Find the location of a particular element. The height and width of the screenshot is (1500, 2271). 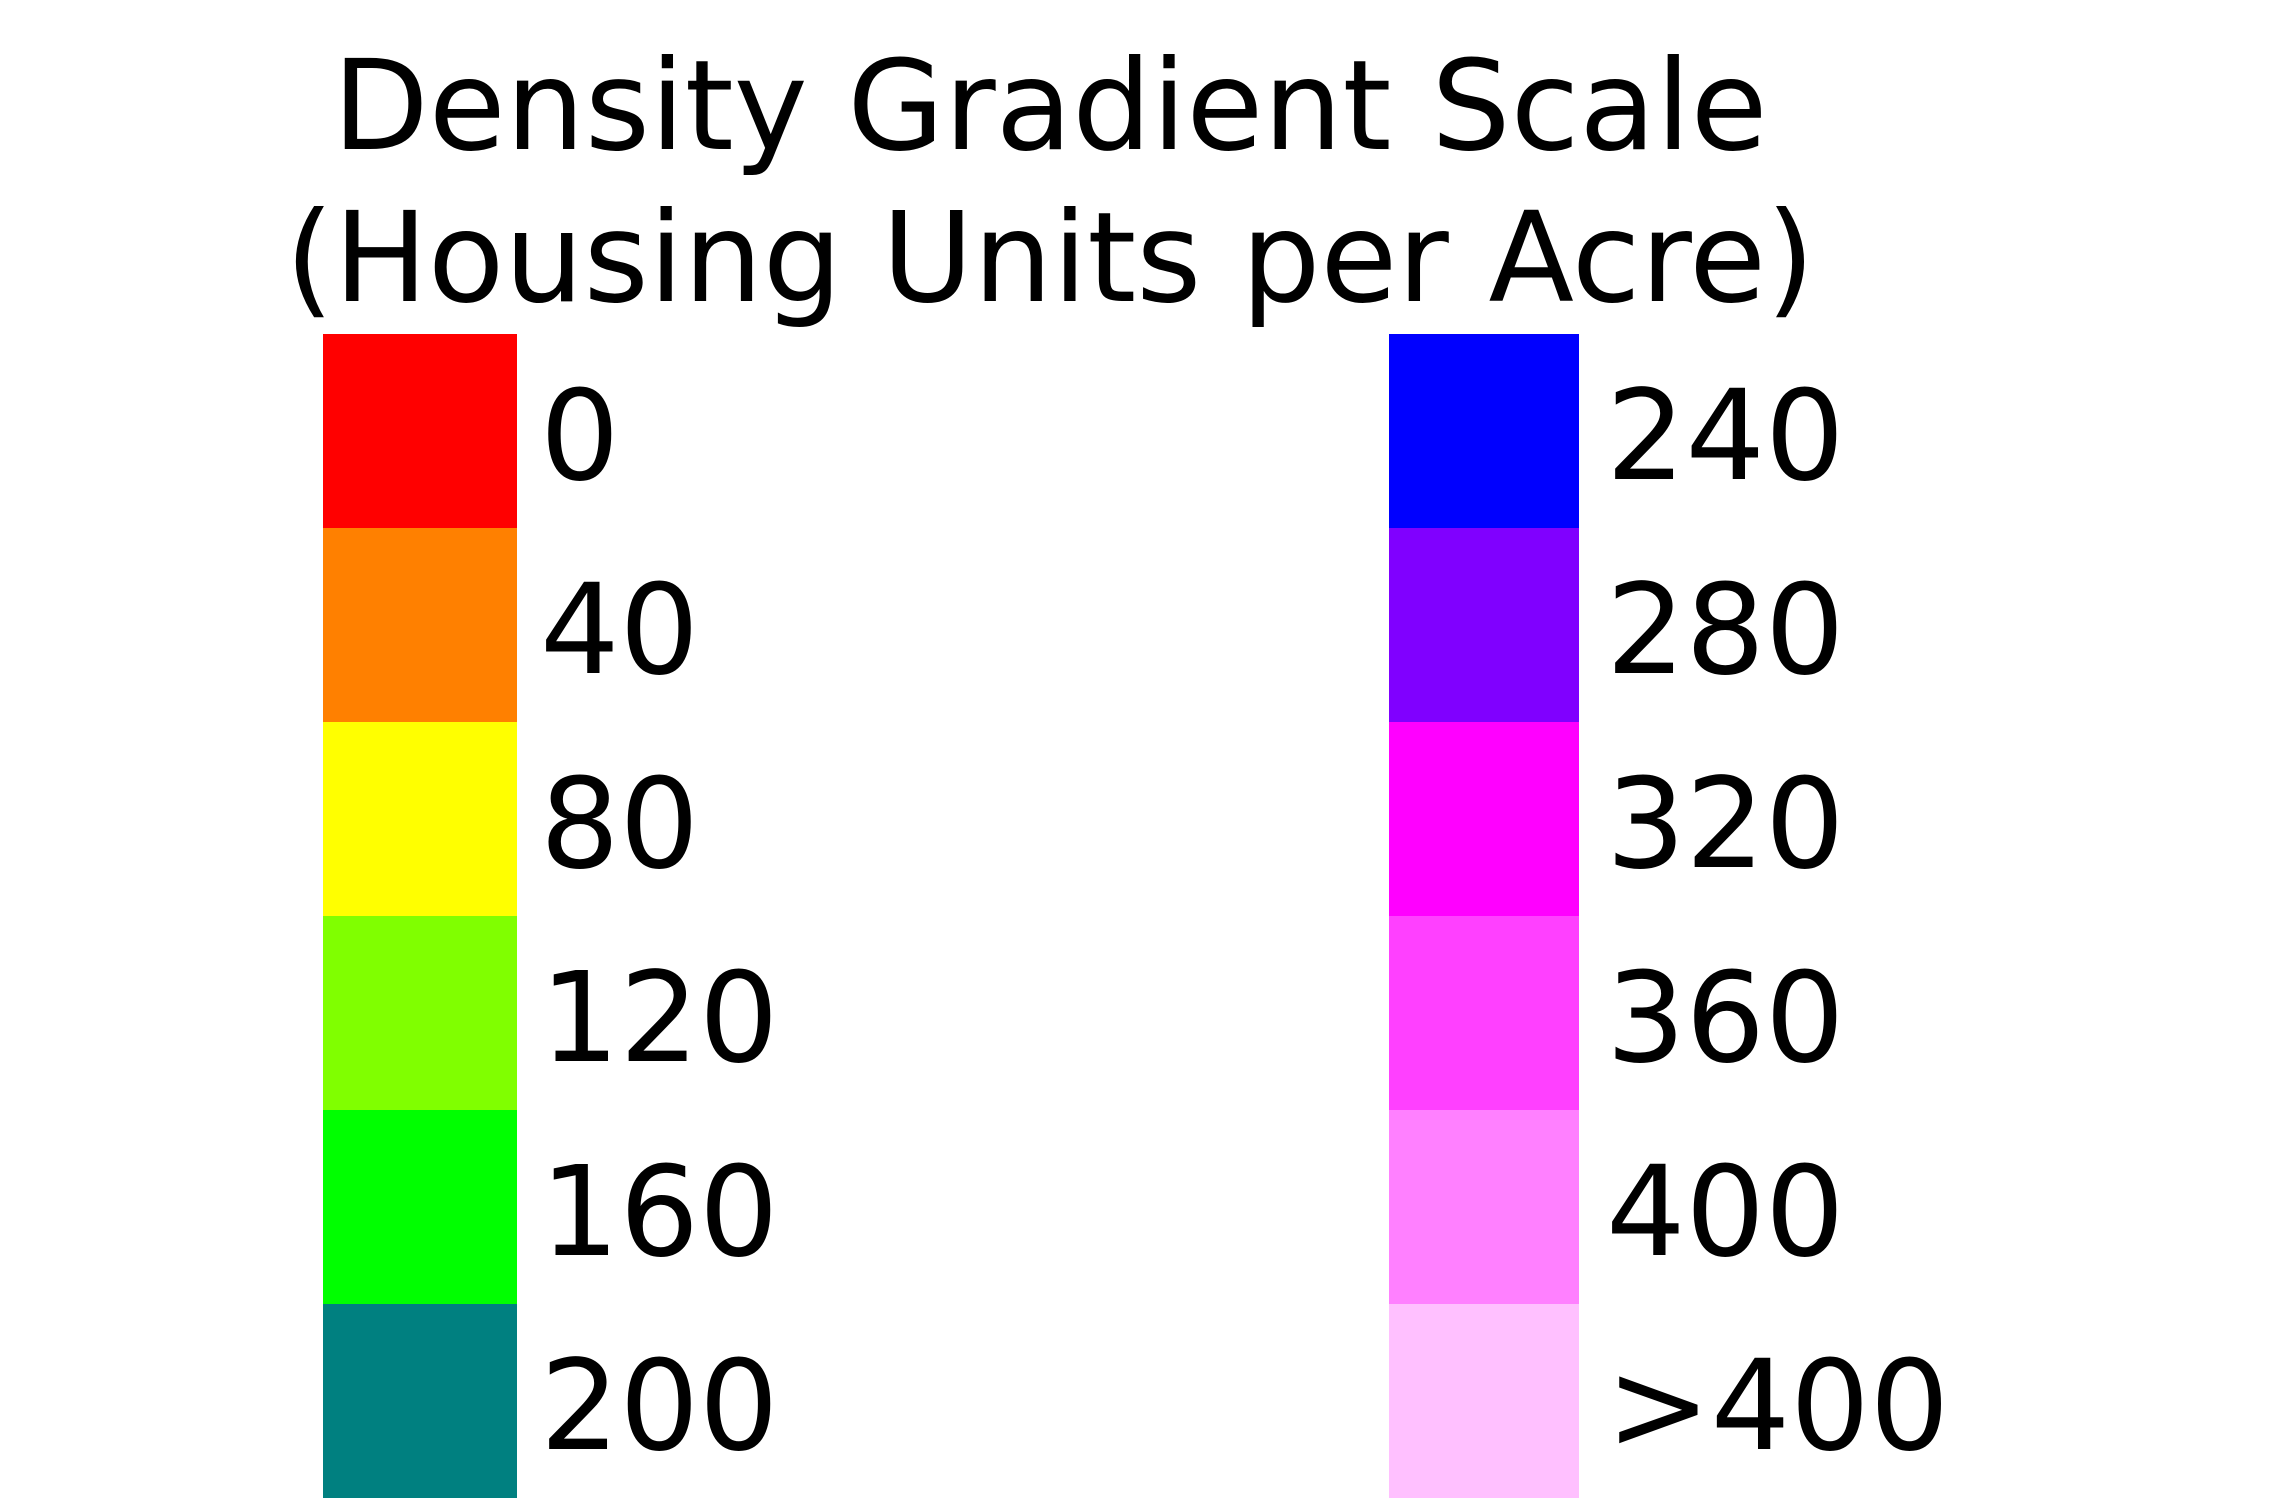

legend-title-line-1: Density Gradient Scale is located at coordinates (1050, 106).